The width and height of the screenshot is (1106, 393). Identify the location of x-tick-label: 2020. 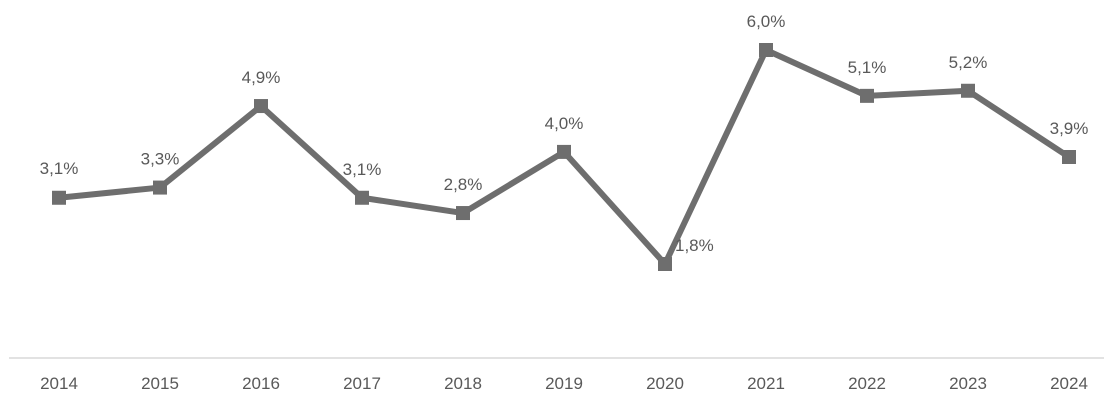
(665, 383).